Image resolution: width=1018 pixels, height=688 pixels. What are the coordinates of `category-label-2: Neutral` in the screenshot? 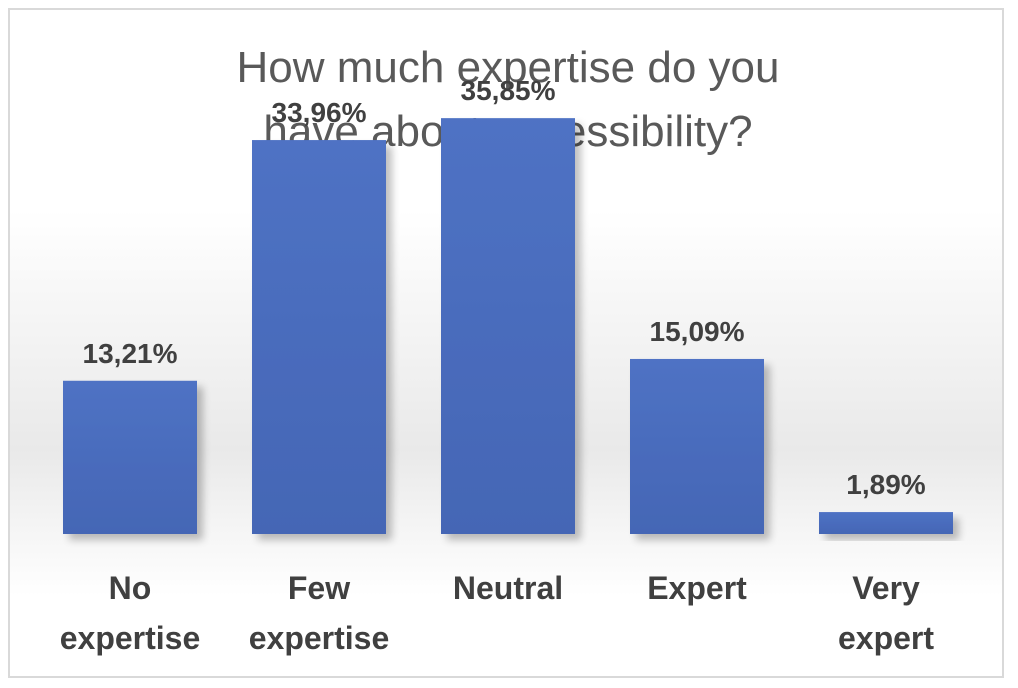 It's located at (508, 588).